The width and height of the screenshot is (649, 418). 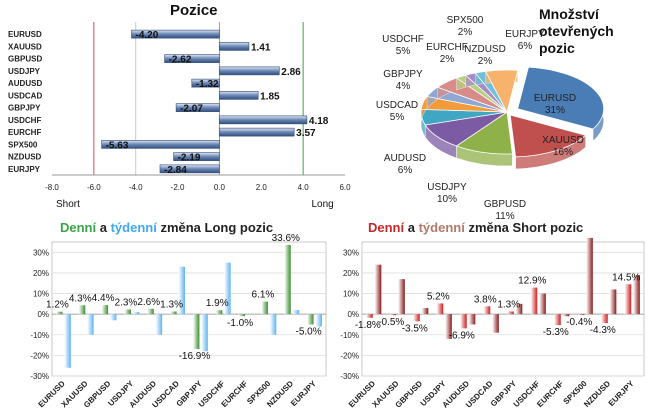 What do you see at coordinates (397, 105) in the screenshot?
I see `pie-slice-name: USDCAD` at bounding box center [397, 105].